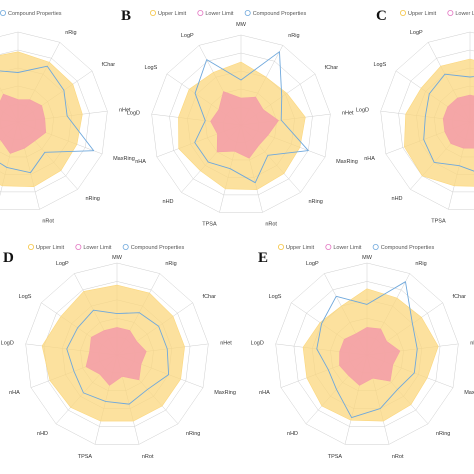  Describe the element at coordinates (263, 258) in the screenshot. I see `panel-letter: E` at that location.